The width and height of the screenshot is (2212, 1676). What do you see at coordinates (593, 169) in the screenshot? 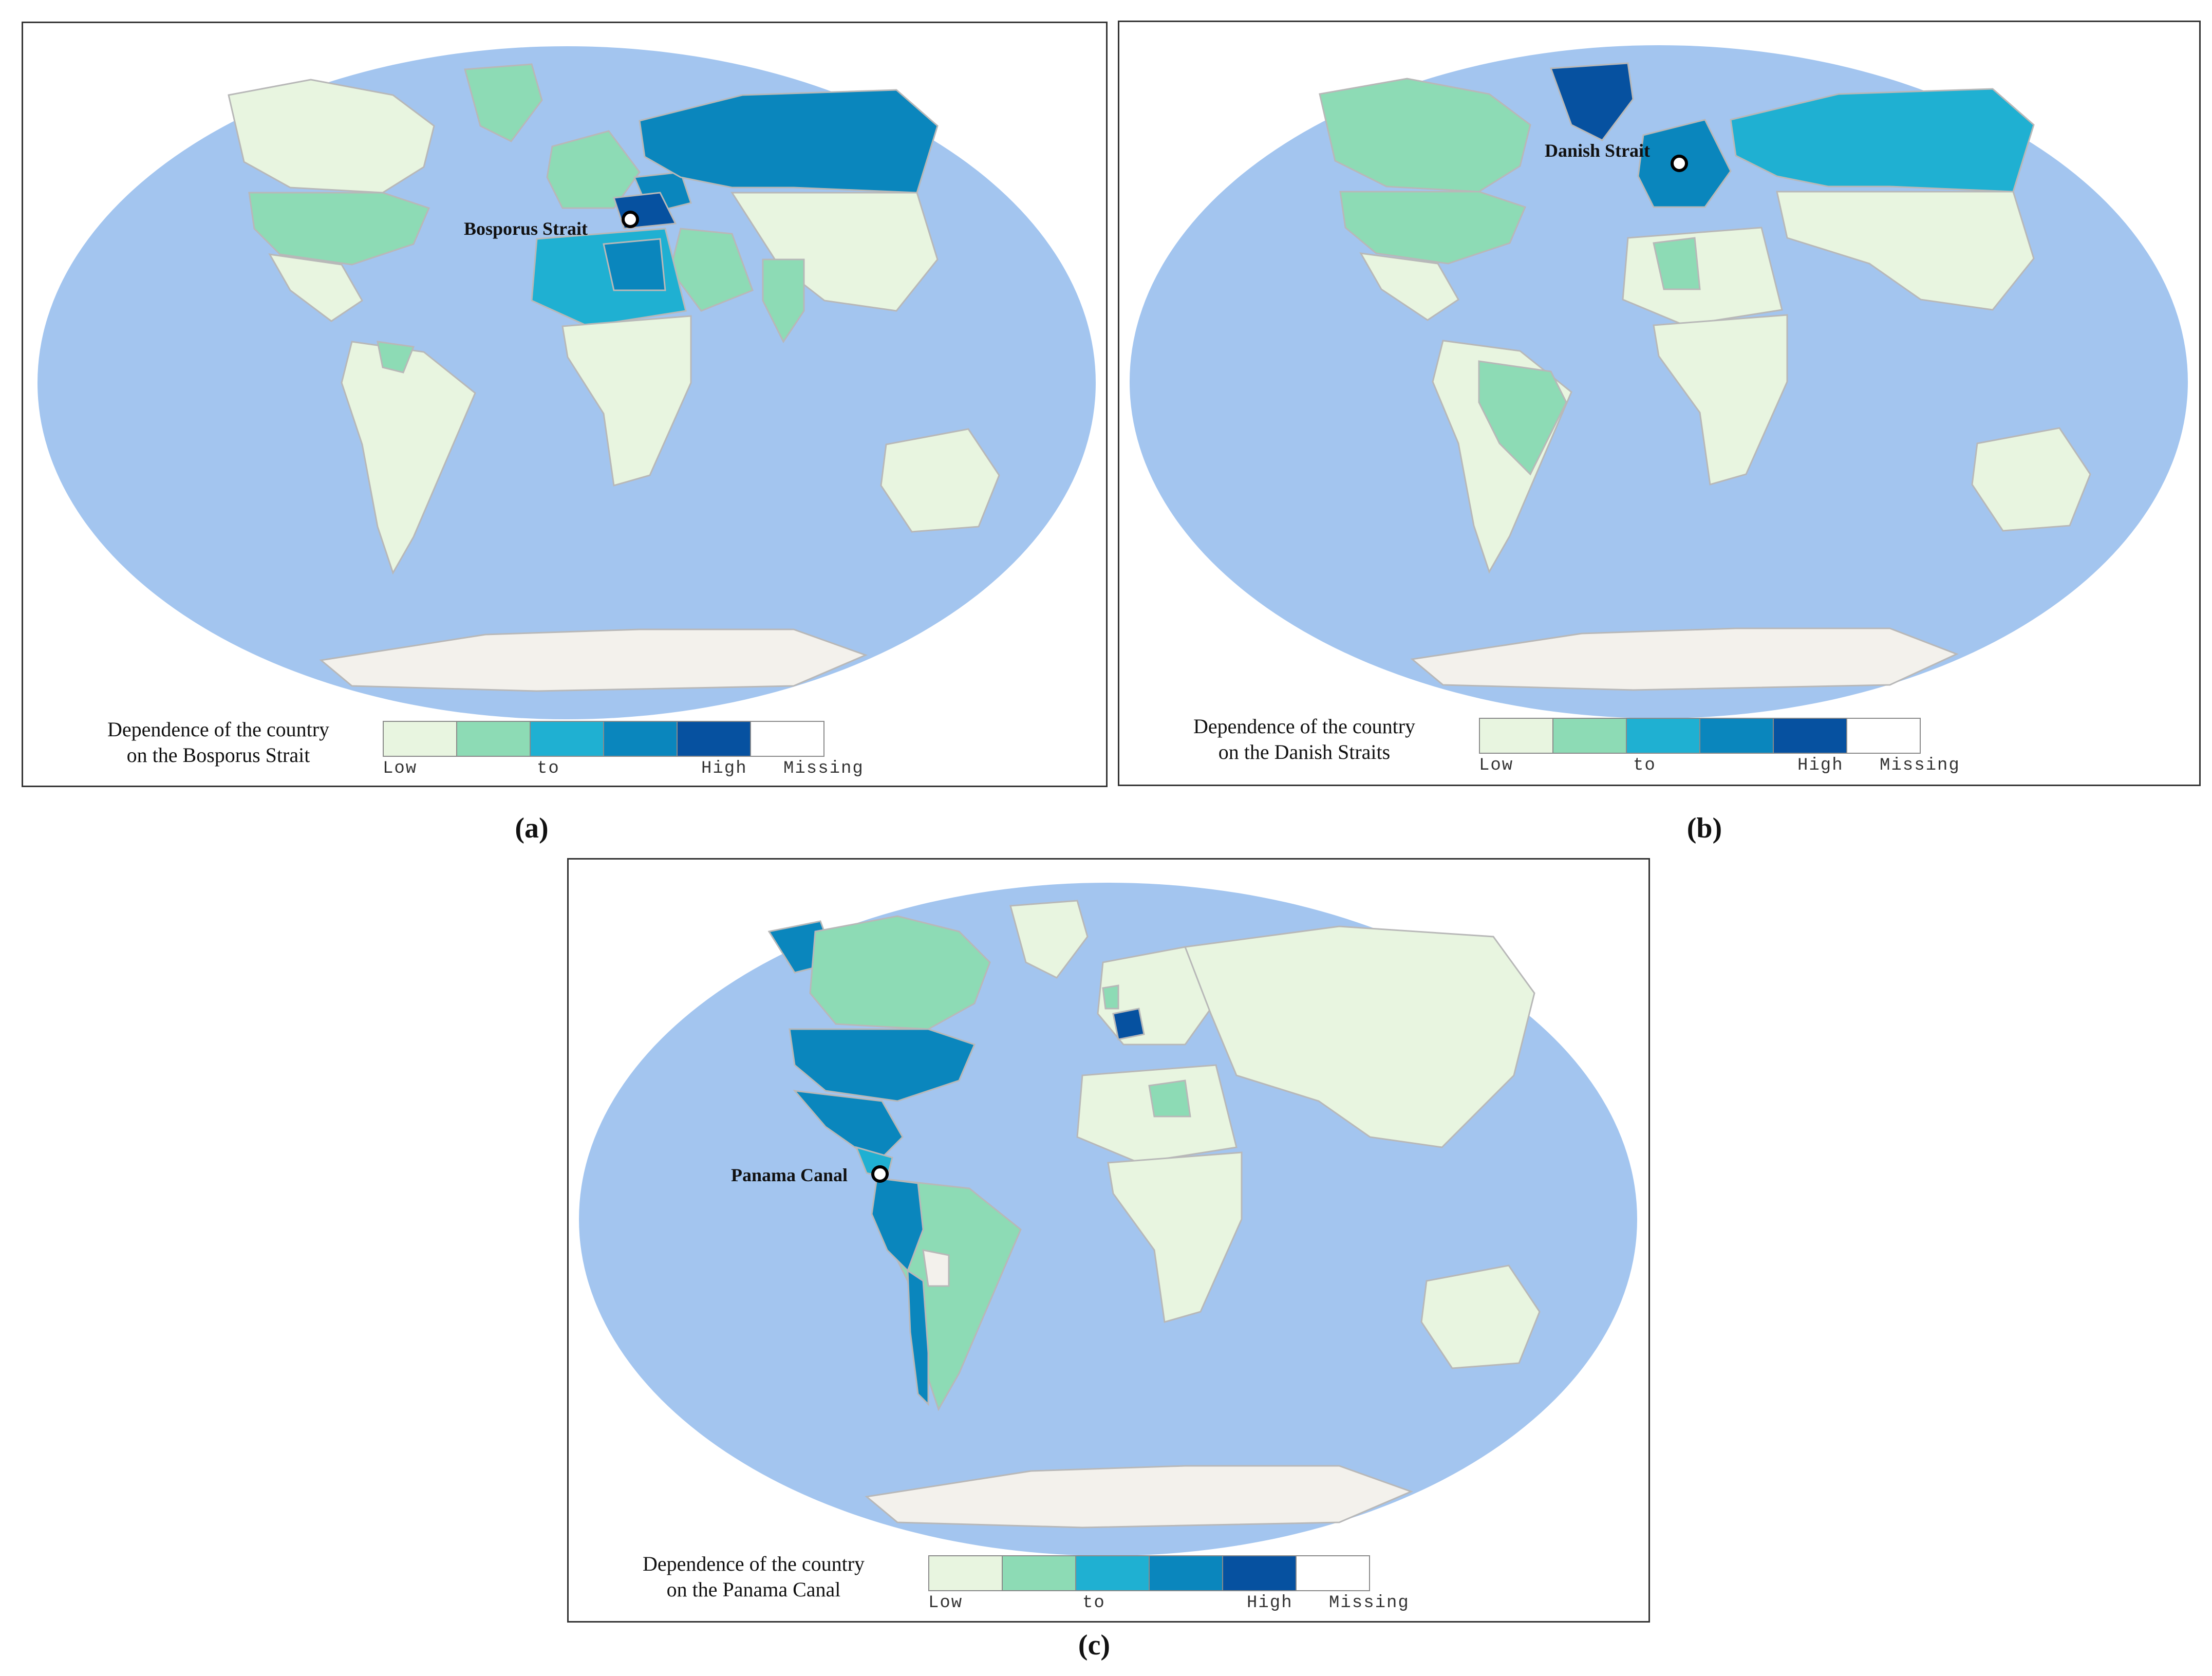
I see `country-europe-west` at bounding box center [593, 169].